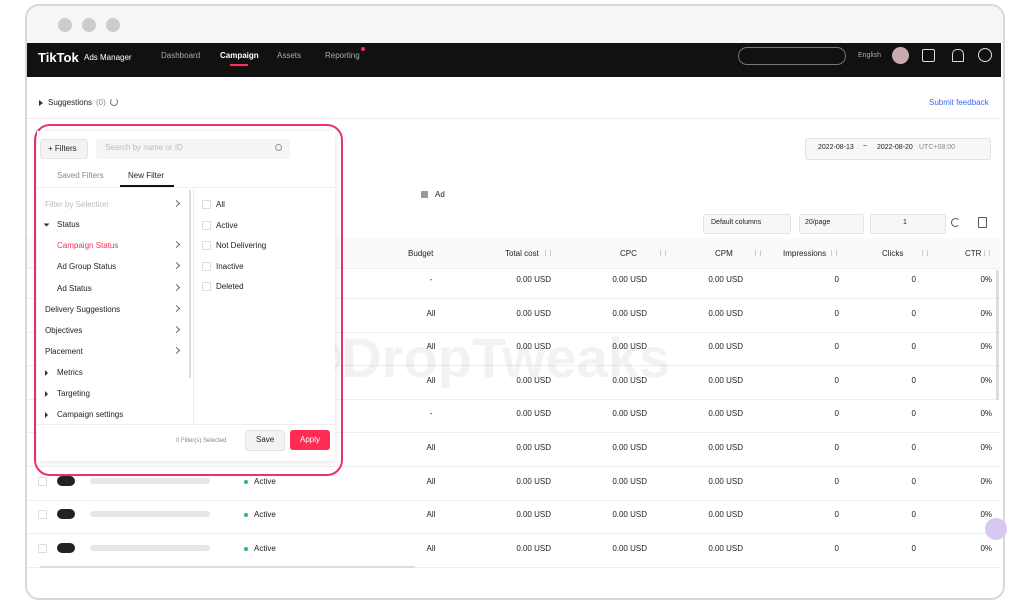  What do you see at coordinates (80, 175) in the screenshot?
I see `filter-tab: Saved Filters` at bounding box center [80, 175].